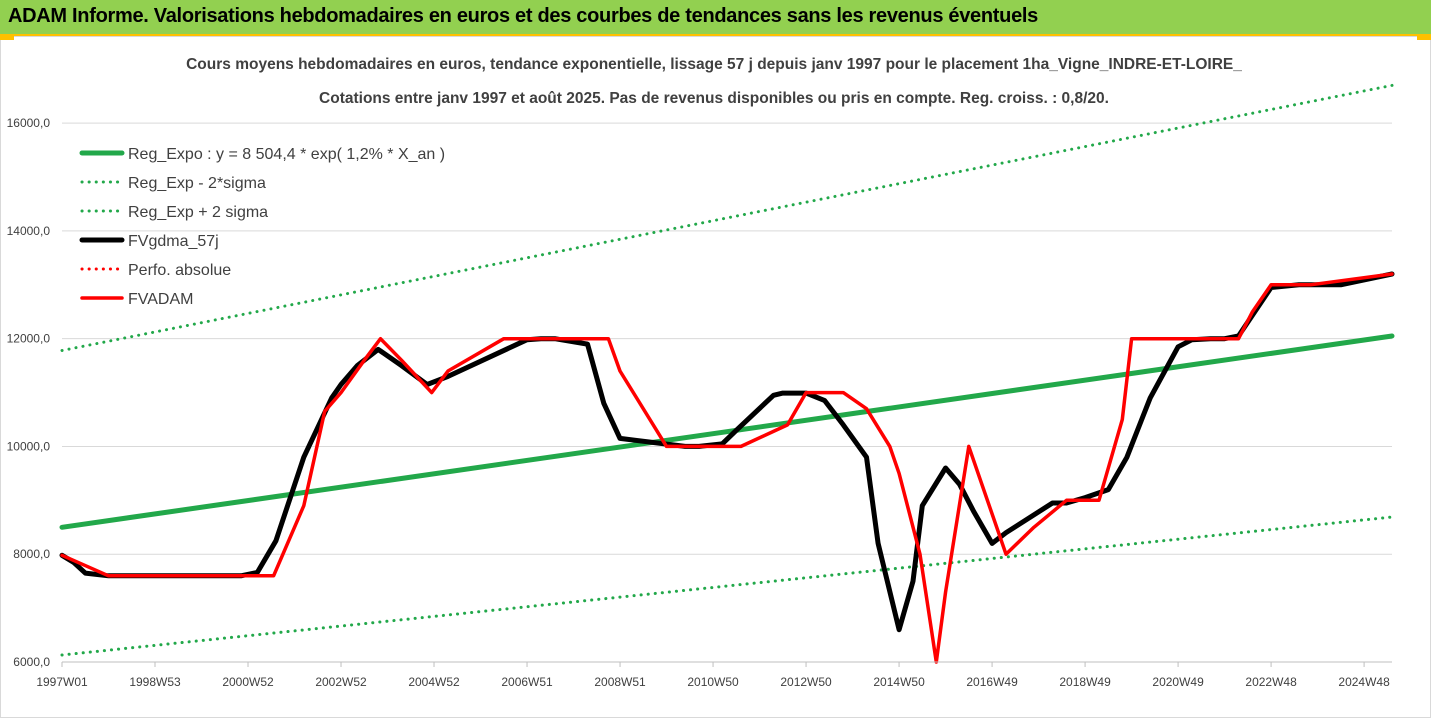 This screenshot has width=1431, height=718. What do you see at coordinates (29, 231) in the screenshot?
I see `y-tick-label: 14000,0` at bounding box center [29, 231].